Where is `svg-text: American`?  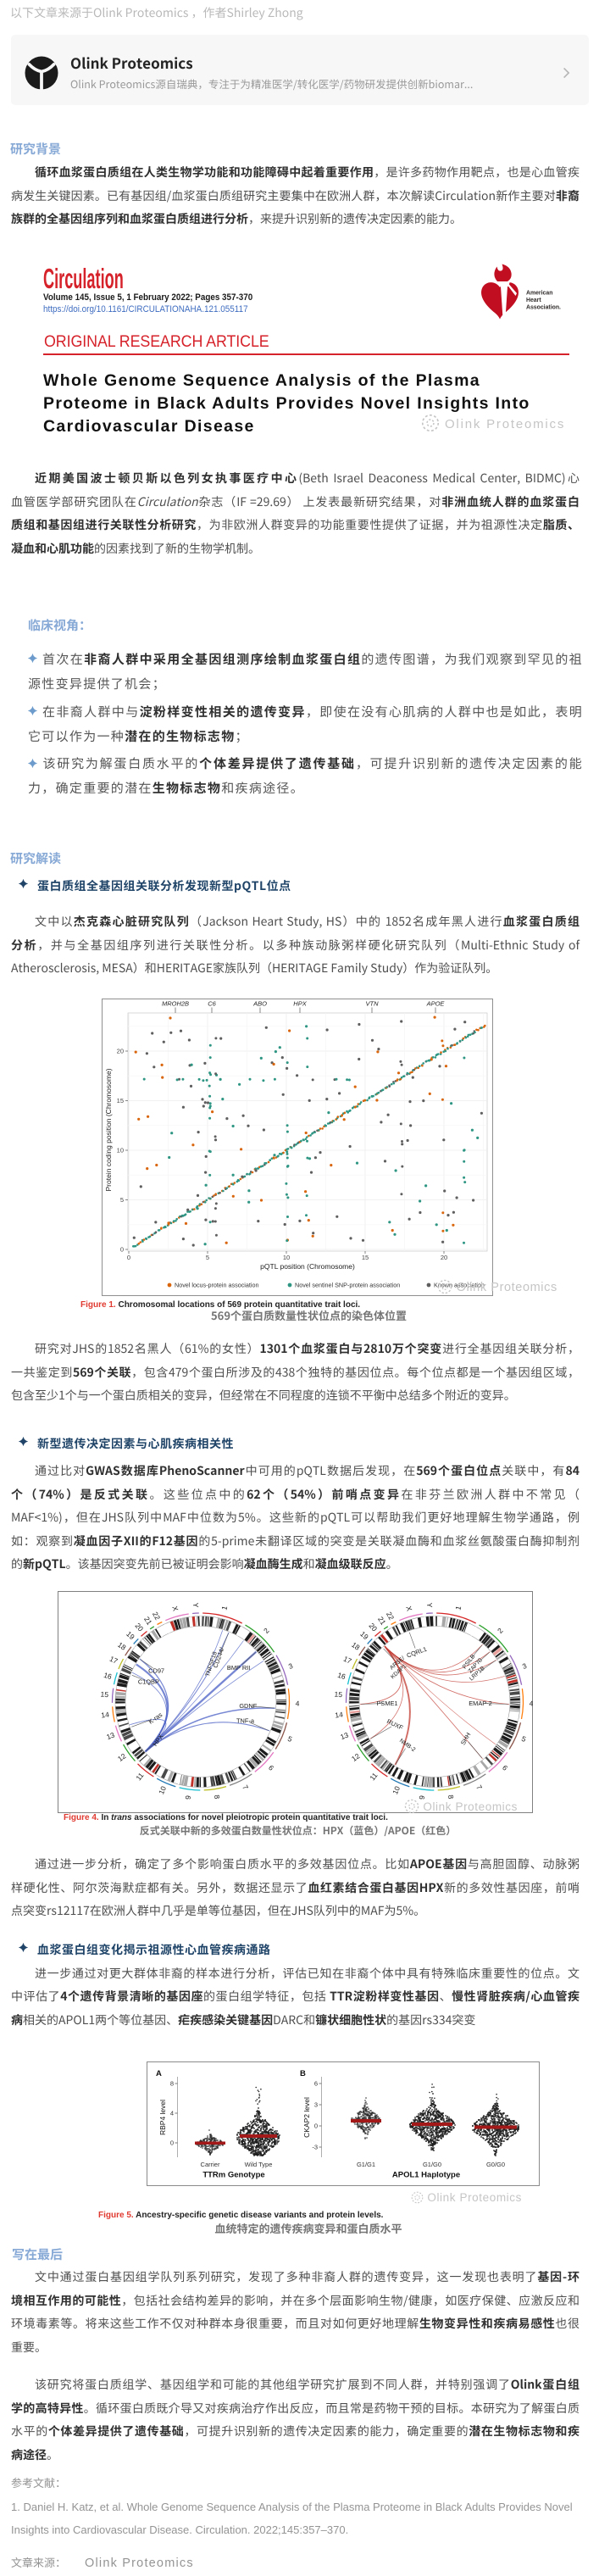
svg-text: American is located at coordinates (539, 294).